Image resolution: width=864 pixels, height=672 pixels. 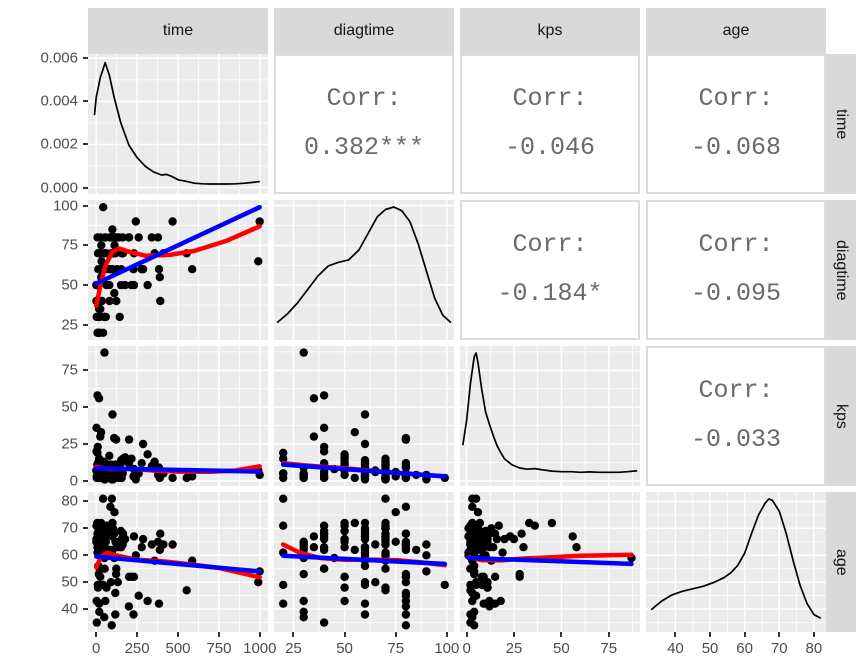 I want to click on panel-corr-kps-age: Corr: -0.033, so click(x=736, y=416).